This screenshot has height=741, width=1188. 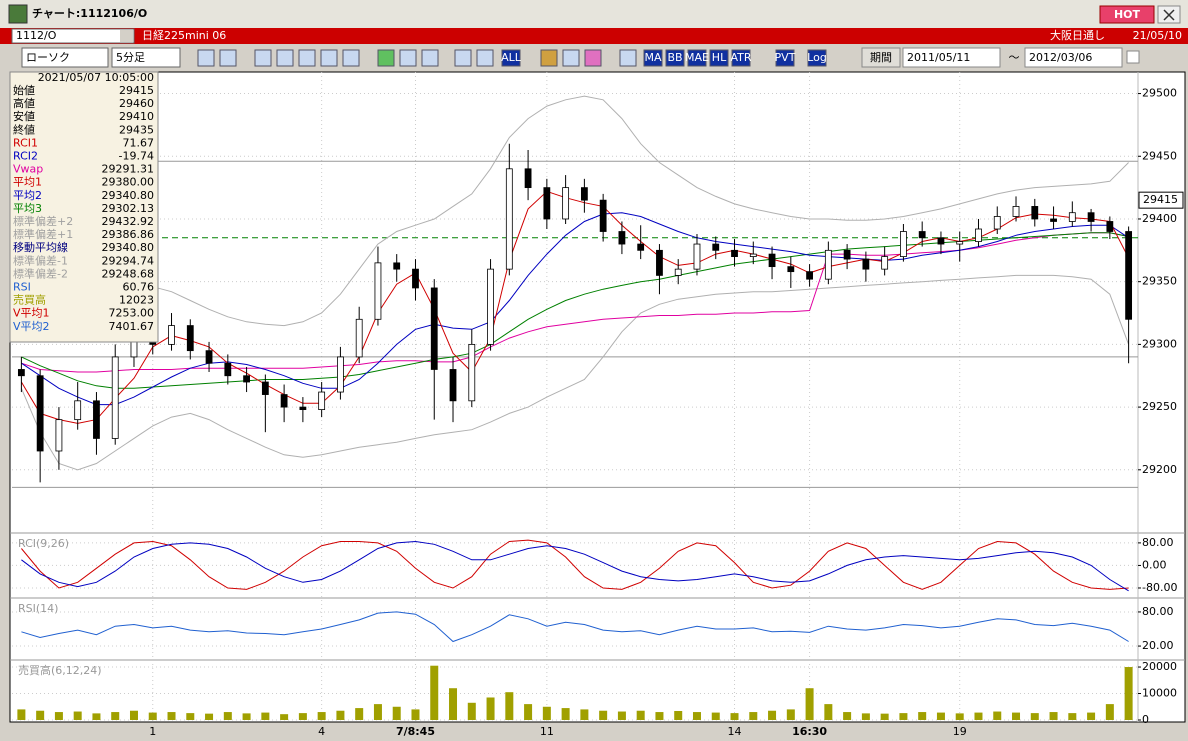 What do you see at coordinates (40, 273) in the screenshot?
I see `info-label: 標準偏差-2` at bounding box center [40, 273].